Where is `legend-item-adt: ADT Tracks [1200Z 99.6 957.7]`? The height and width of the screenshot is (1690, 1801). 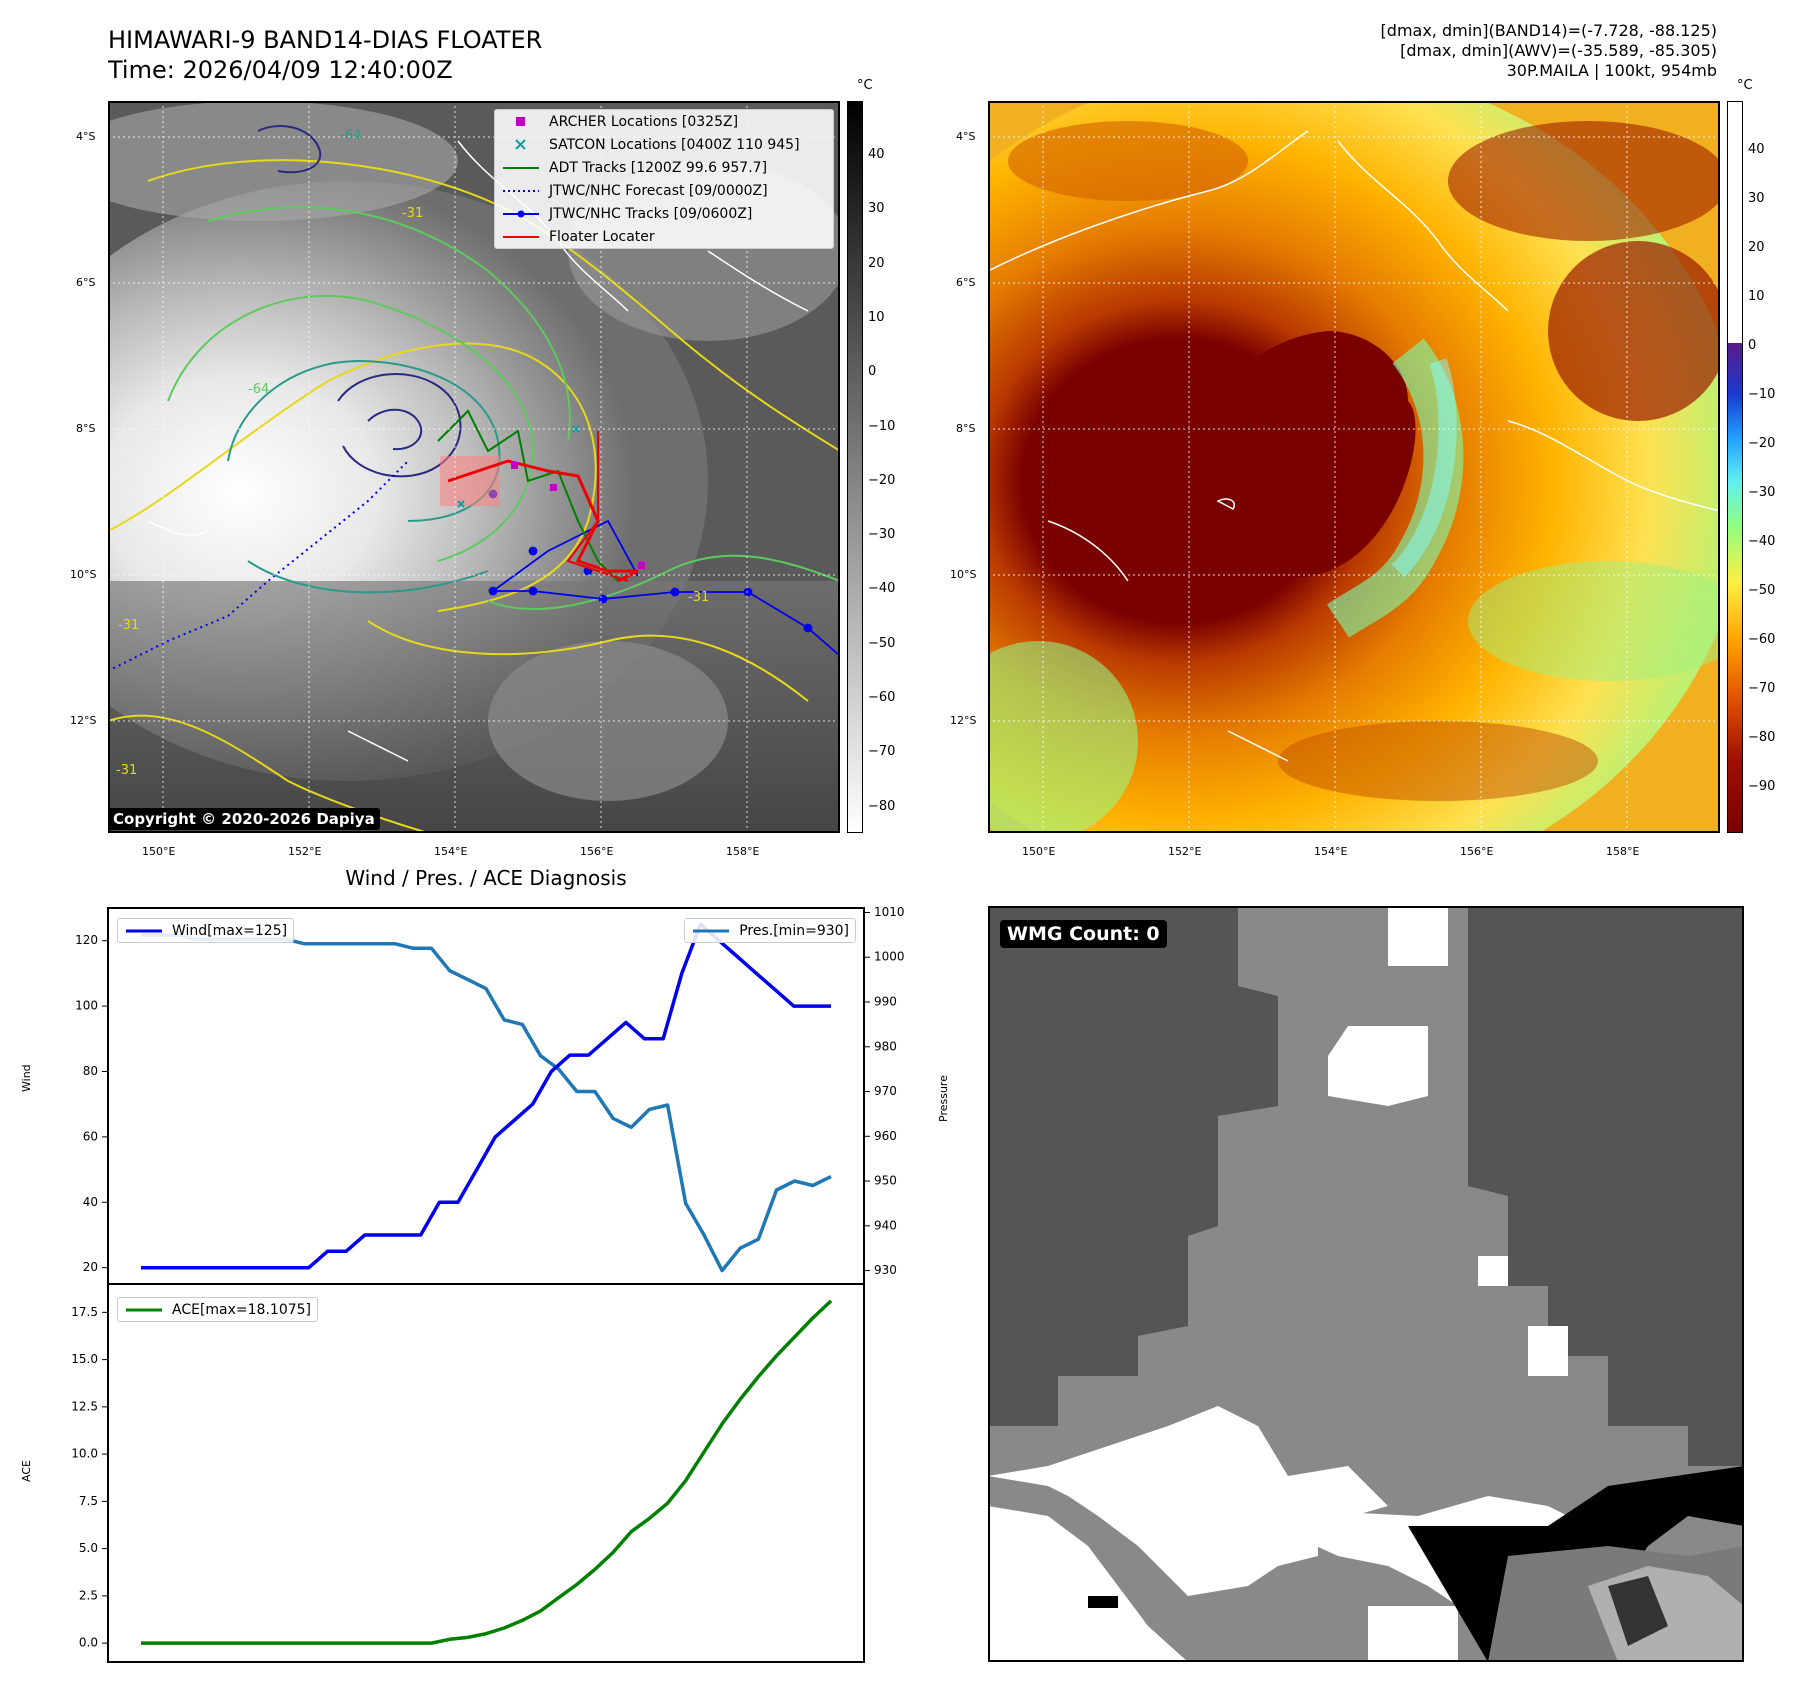 legend-item-adt: ADT Tracks [1200Z 99.6 957.7] is located at coordinates (664, 167).